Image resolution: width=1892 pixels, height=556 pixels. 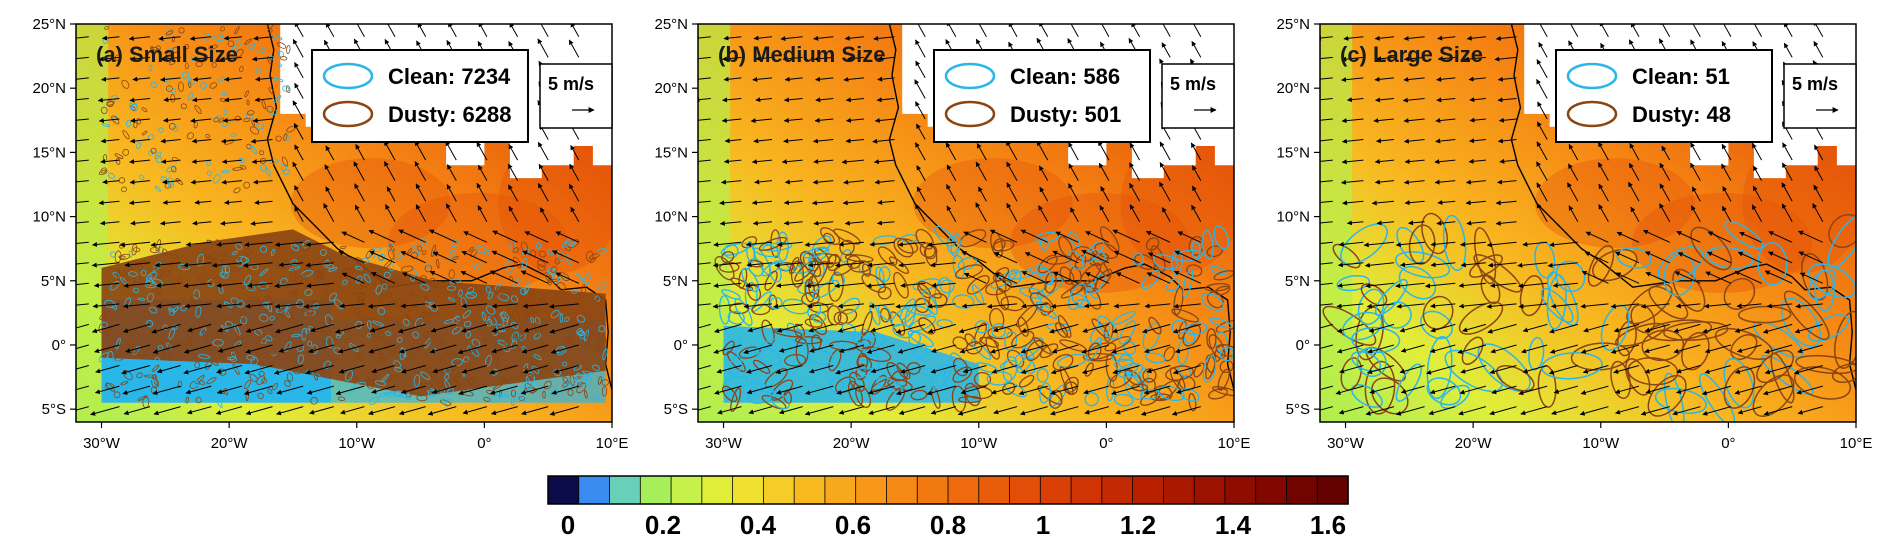 What do you see at coordinates (1233, 525) in the screenshot?
I see `colorbar-tick-label: 1.4` at bounding box center [1233, 525].